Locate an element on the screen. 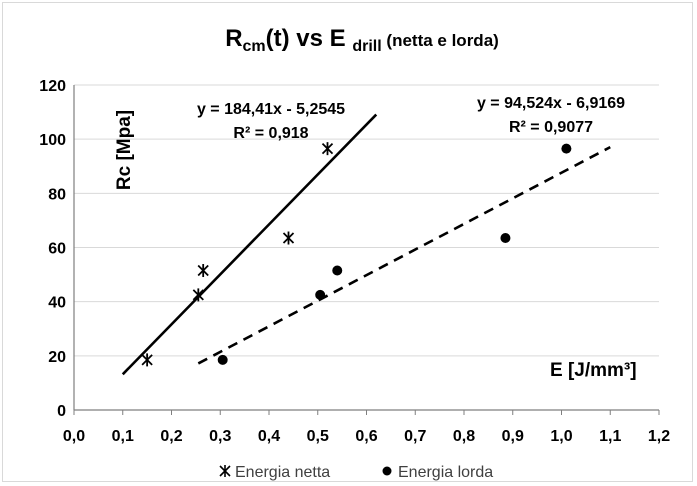 Image resolution: width=697 pixels, height=486 pixels. x-tick-label: 0,6 is located at coordinates (366, 436).